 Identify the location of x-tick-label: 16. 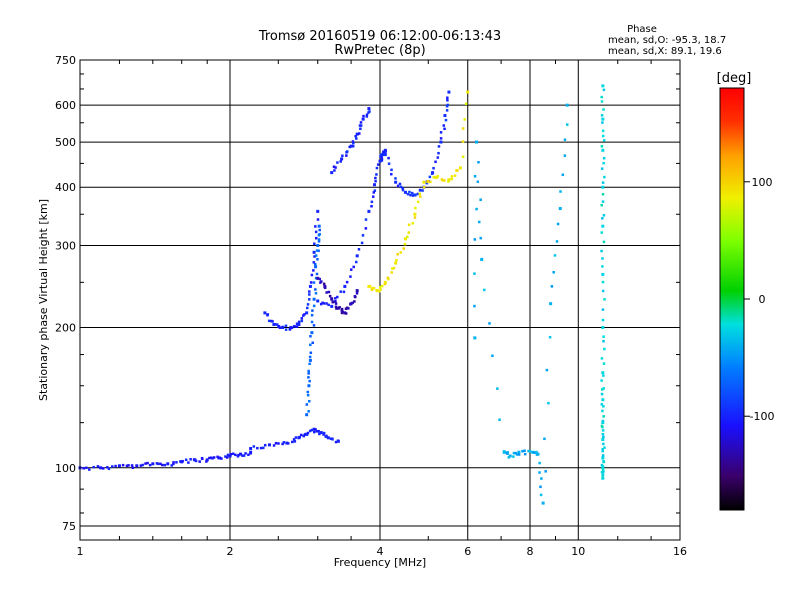
(680, 551).